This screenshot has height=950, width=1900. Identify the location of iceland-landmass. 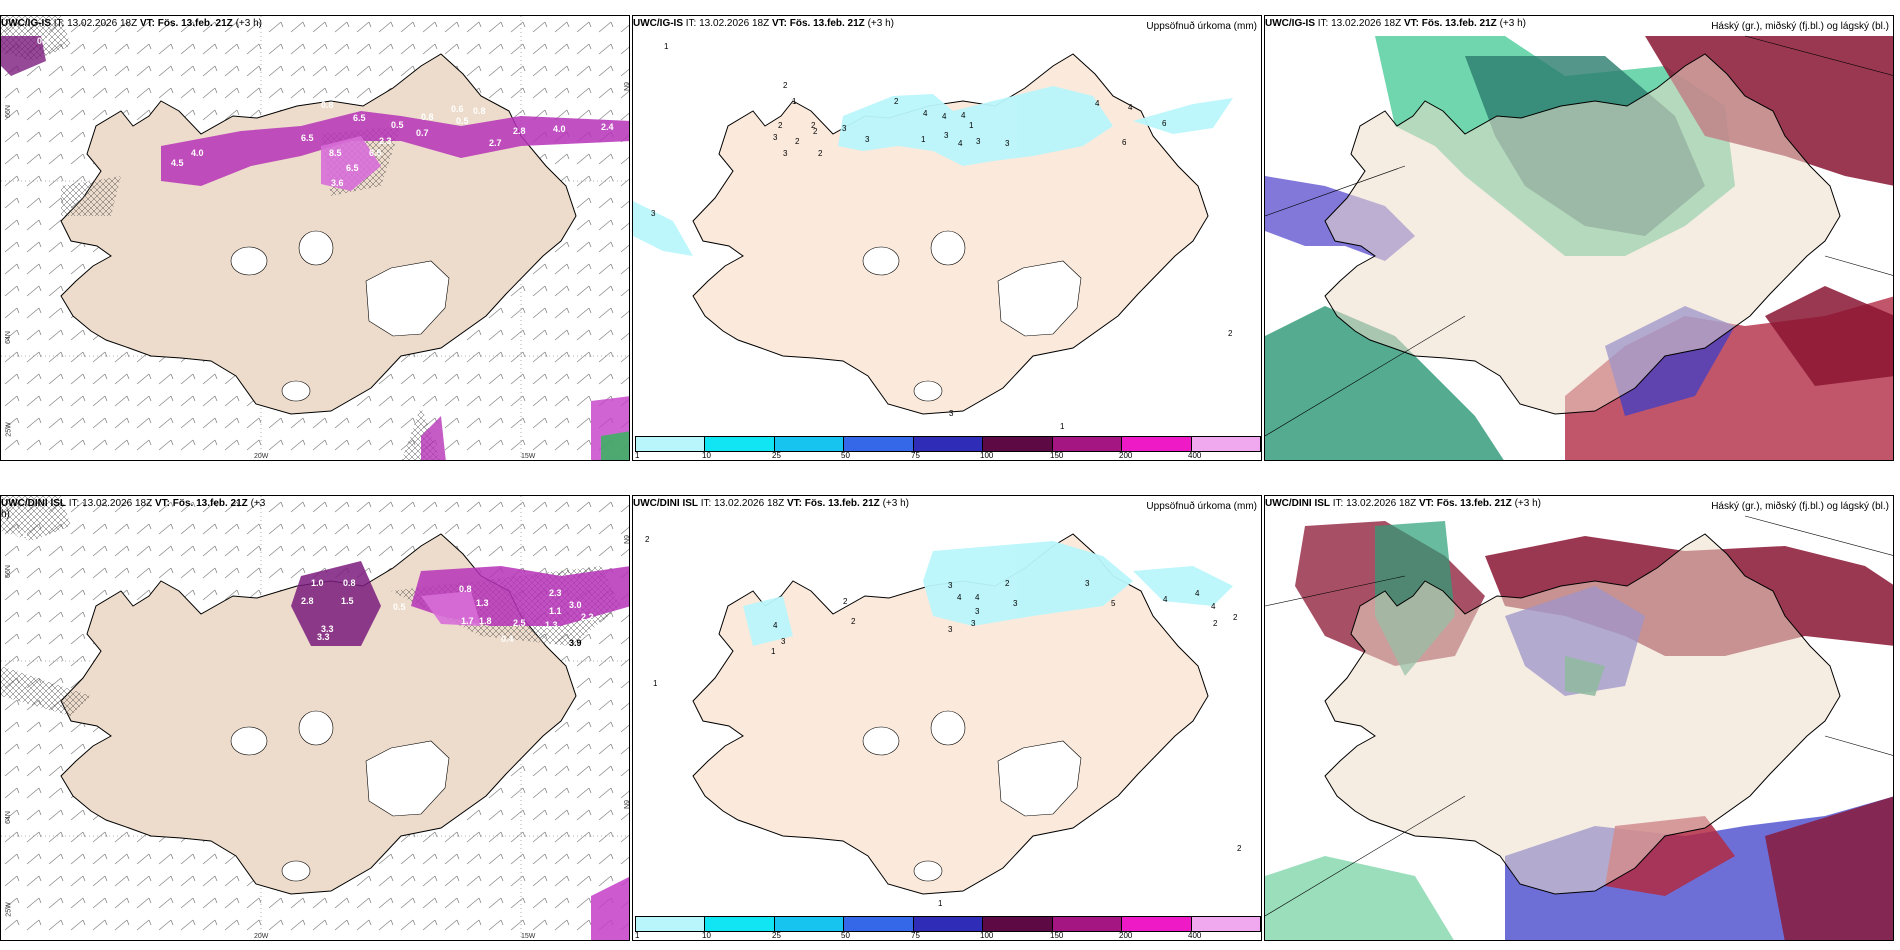
(1582, 714).